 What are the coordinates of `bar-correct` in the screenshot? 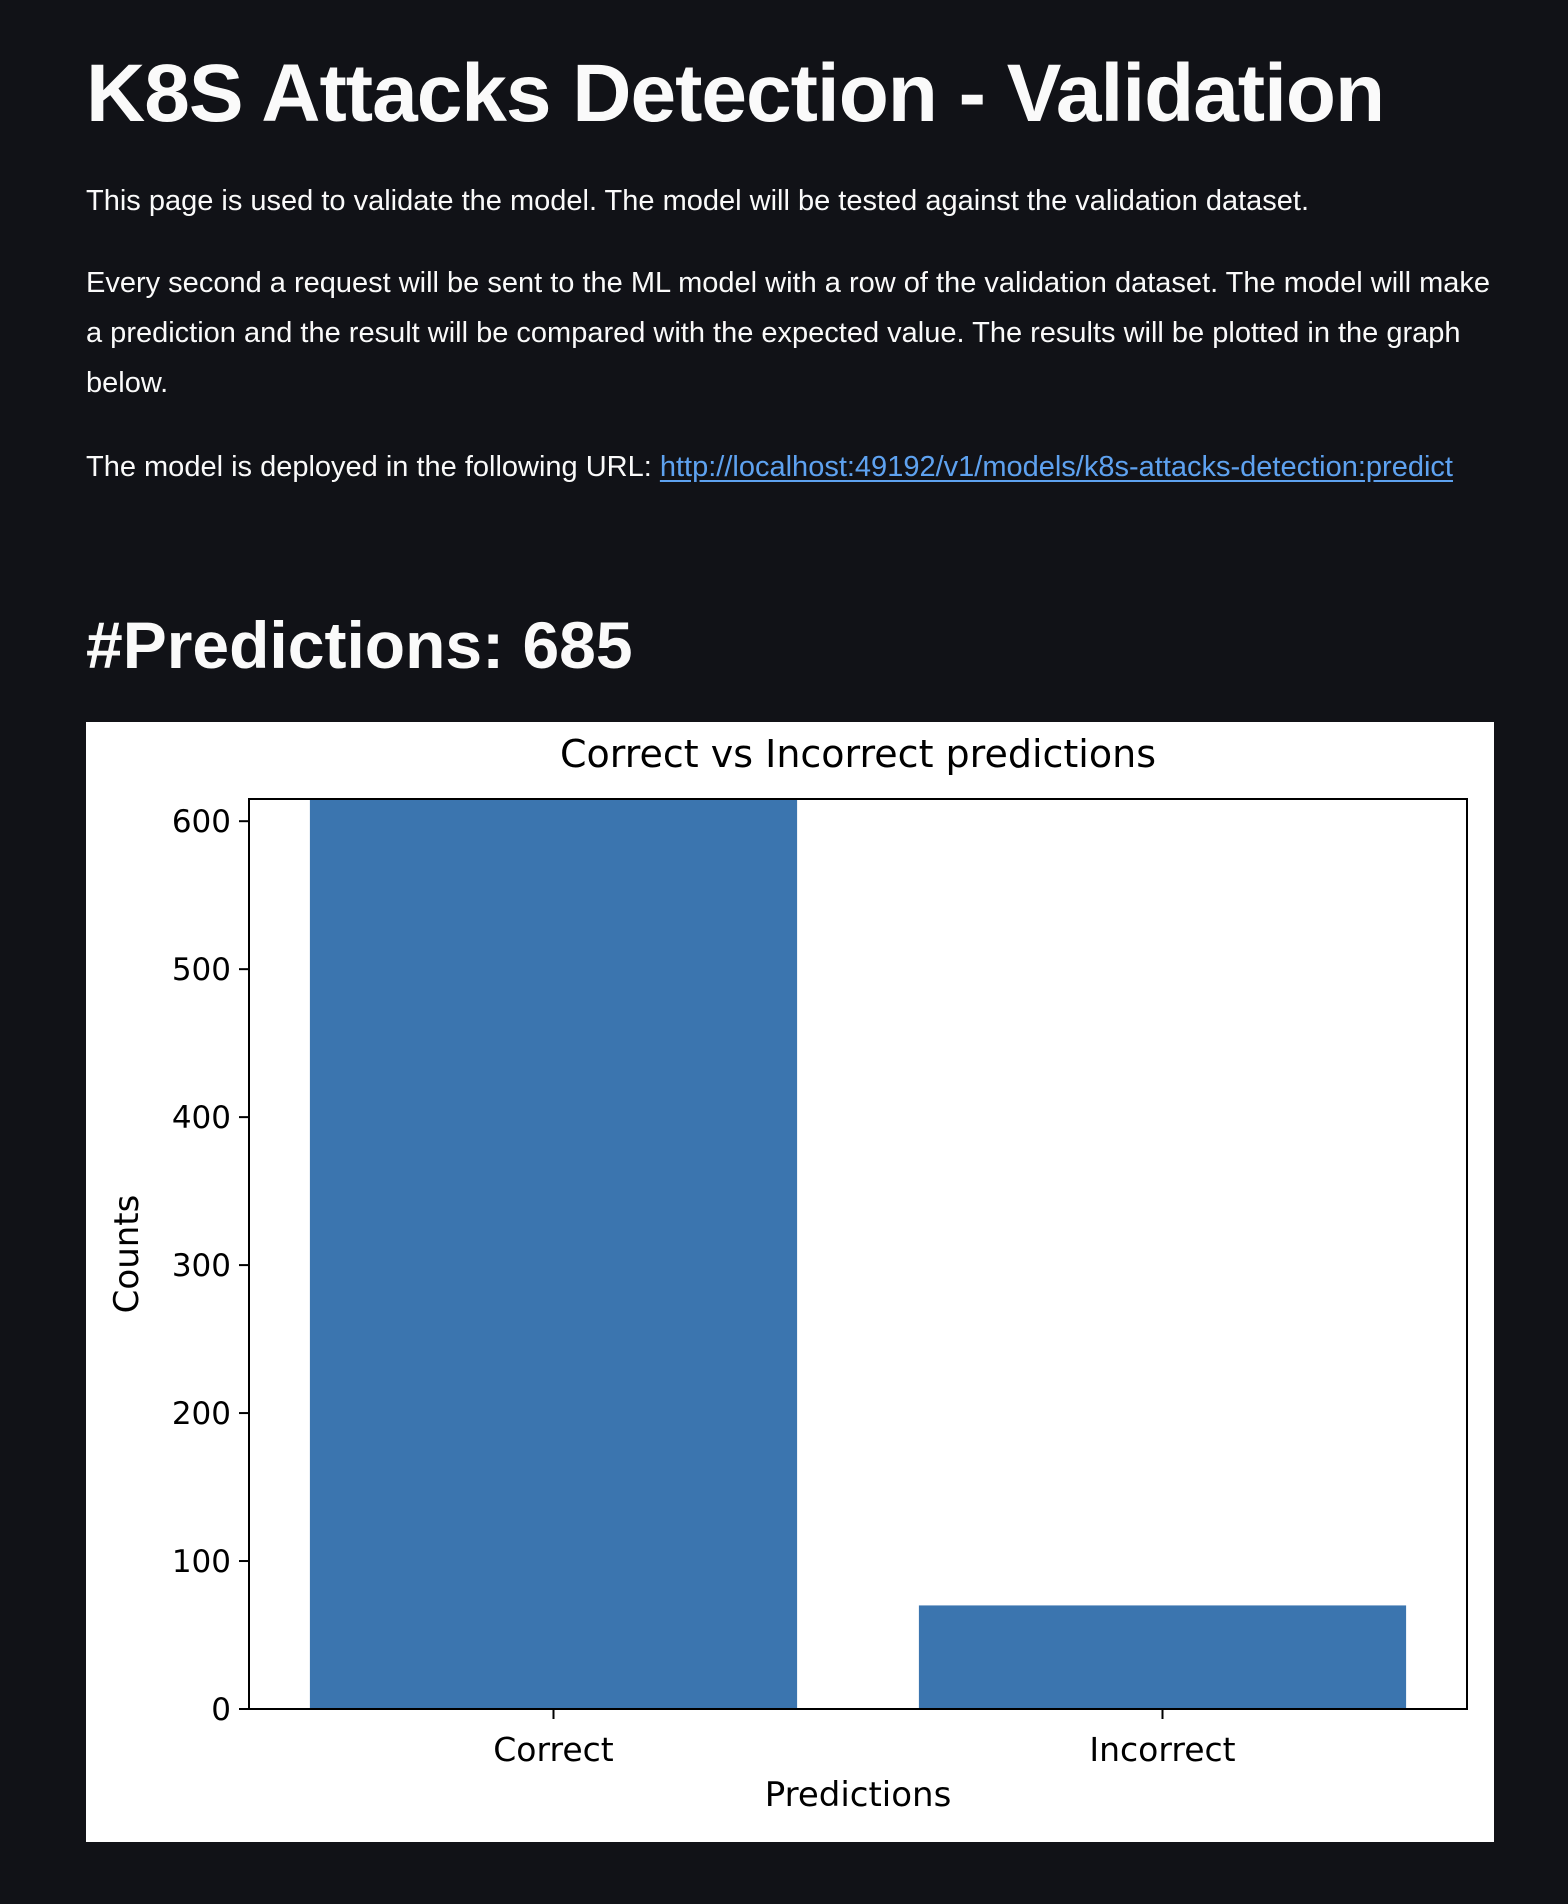 It's located at (553, 1254).